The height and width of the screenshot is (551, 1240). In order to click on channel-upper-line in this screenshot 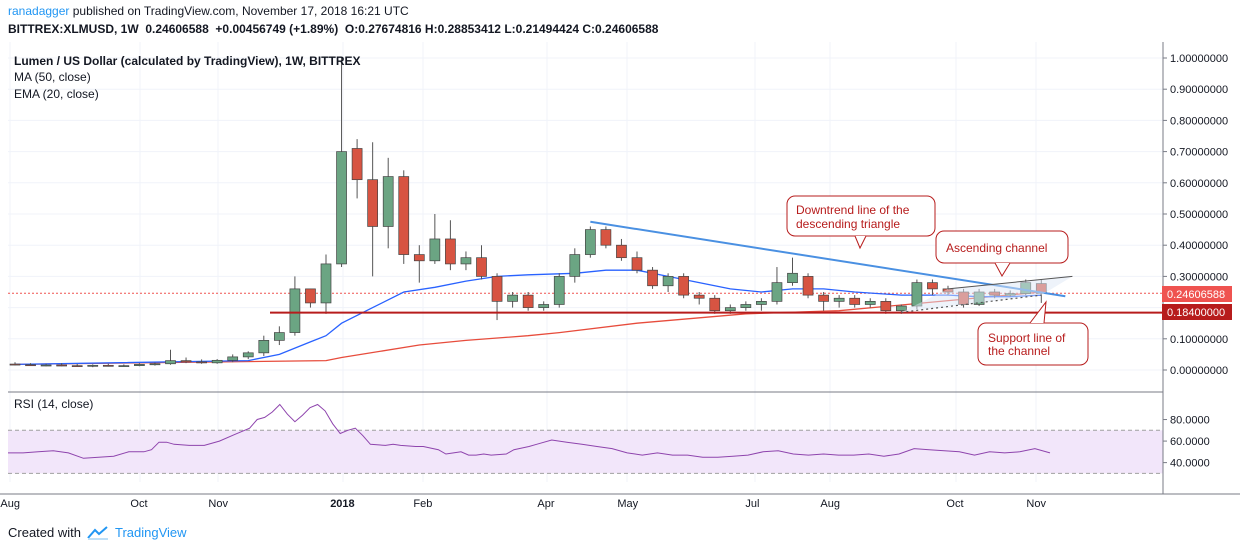, I will do `click(1010, 282)`.